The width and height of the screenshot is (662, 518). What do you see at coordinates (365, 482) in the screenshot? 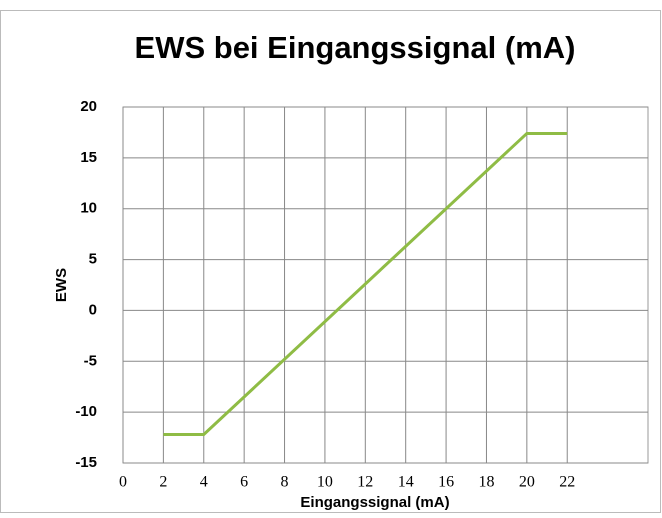
I see `x-tick-label: 12` at bounding box center [365, 482].